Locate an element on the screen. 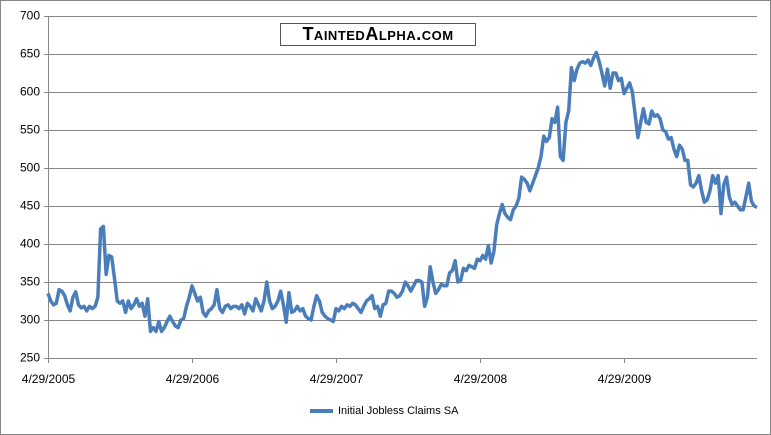  legend-label: Initial Jobless Claims SA is located at coordinates (398, 411).